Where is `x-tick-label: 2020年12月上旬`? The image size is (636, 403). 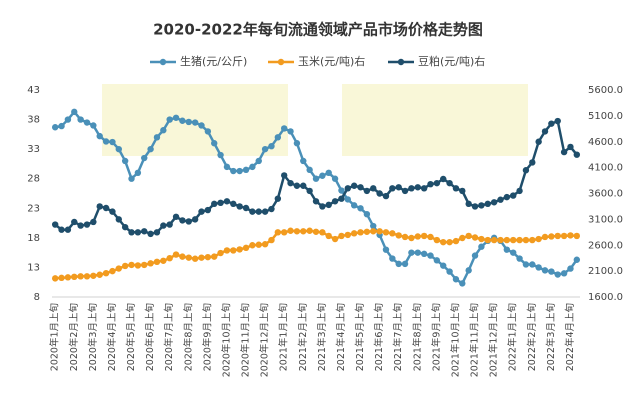
x-tick-label: 2020年12月上旬 is located at coordinates (265, 340).